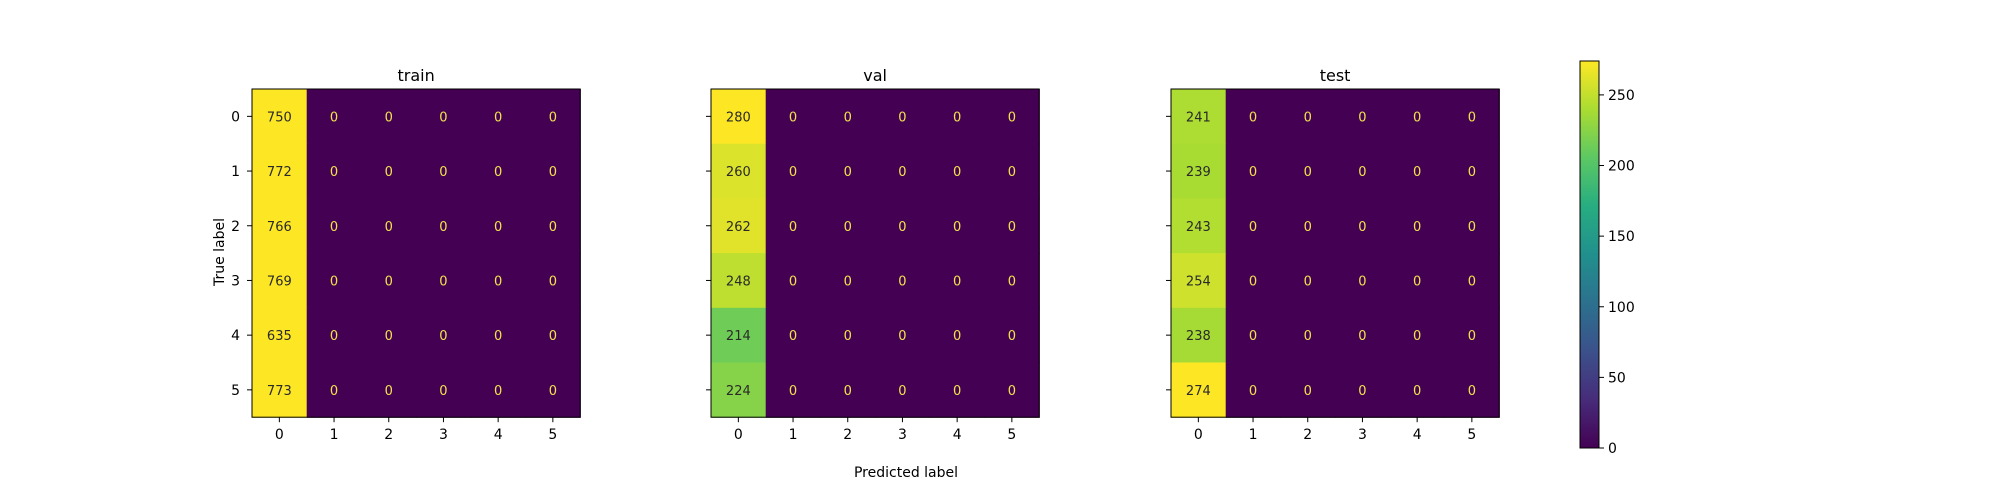  I want to click on y-tick-label: 2, so click(235, 227).